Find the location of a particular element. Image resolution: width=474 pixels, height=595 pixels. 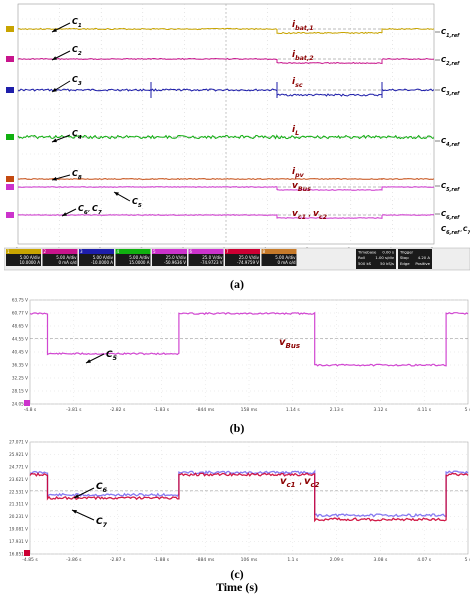

x-tick-label: 3.12 s is located at coordinates (381, 410).